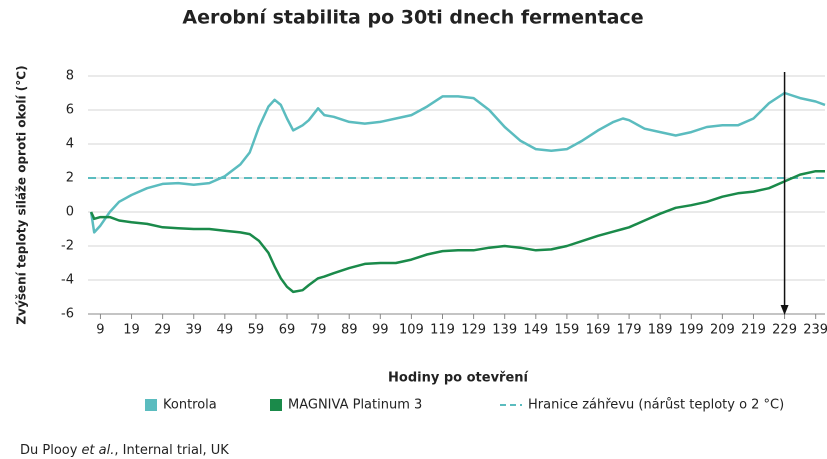 The height and width of the screenshot is (459, 827). I want to click on x-tick-label: 59, so click(256, 330).